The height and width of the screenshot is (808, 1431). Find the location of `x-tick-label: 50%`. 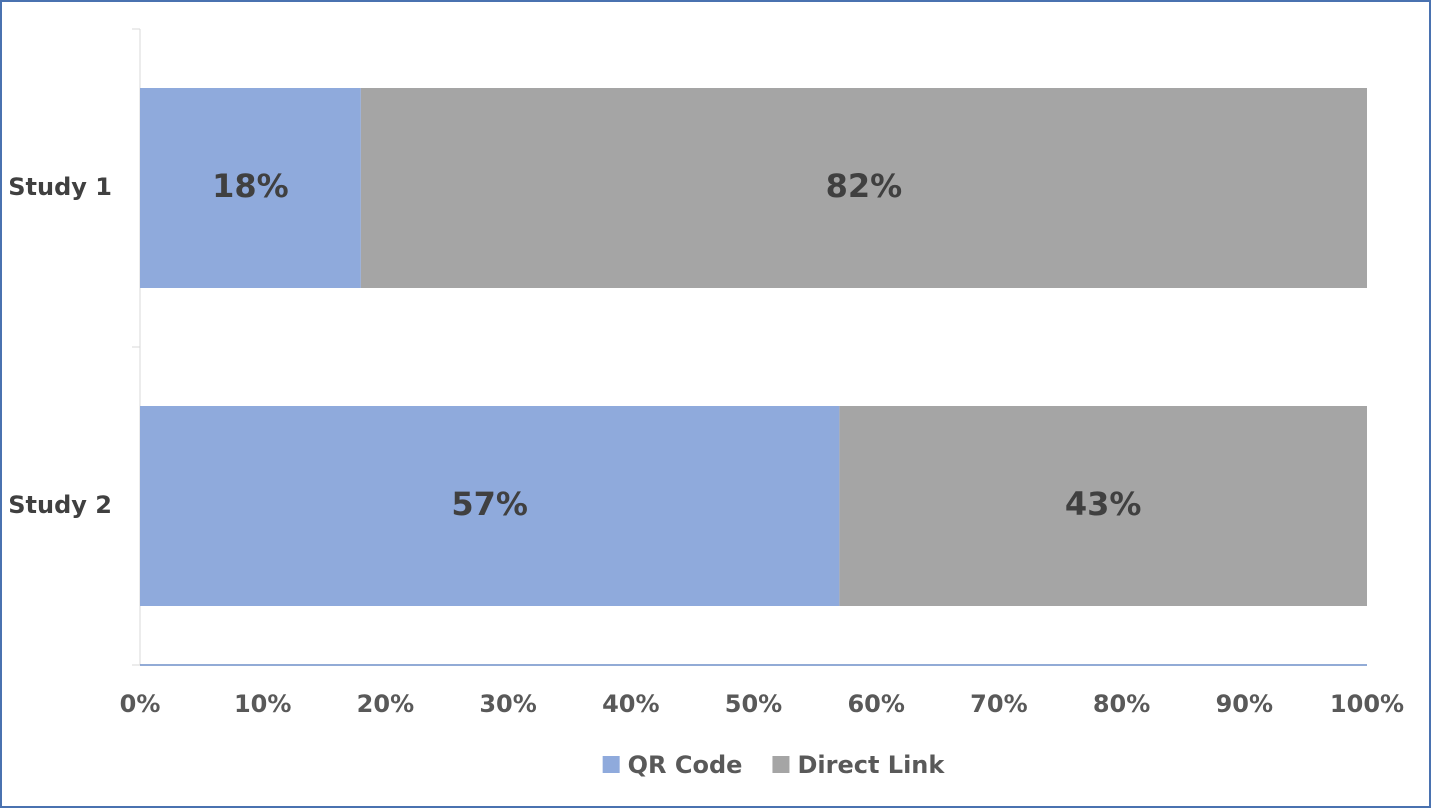

x-tick-label: 50% is located at coordinates (753, 704).